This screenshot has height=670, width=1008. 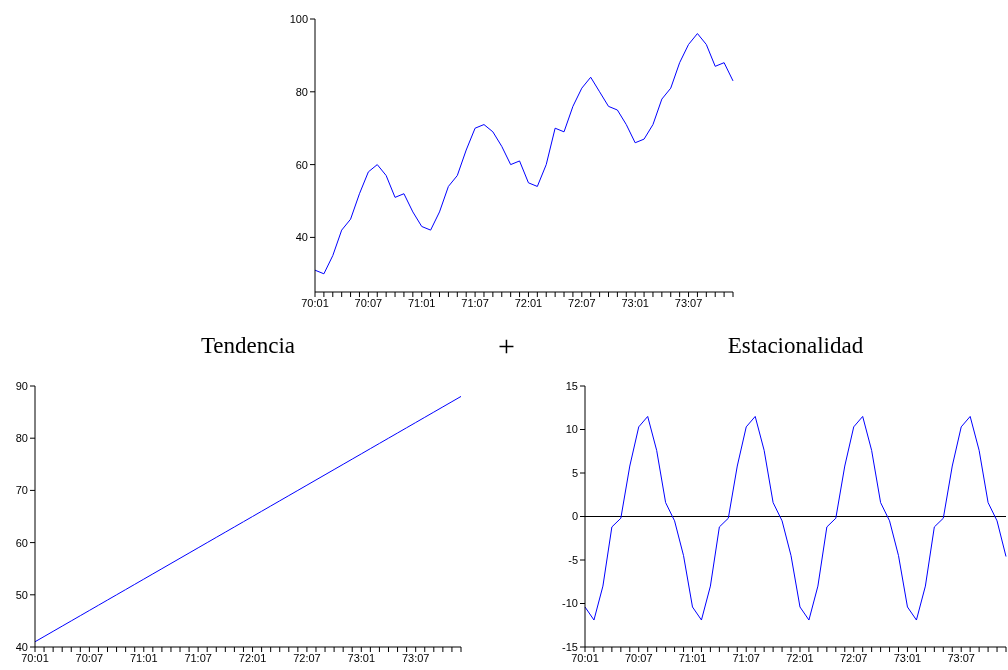 I want to click on y-tick-label: 10, so click(x=571, y=429).